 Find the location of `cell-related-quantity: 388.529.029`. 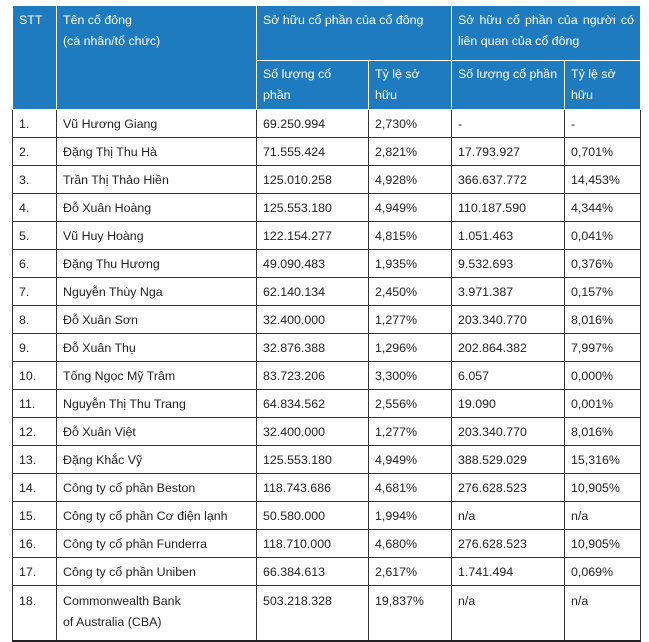

cell-related-quantity: 388.529.029 is located at coordinates (508, 459).